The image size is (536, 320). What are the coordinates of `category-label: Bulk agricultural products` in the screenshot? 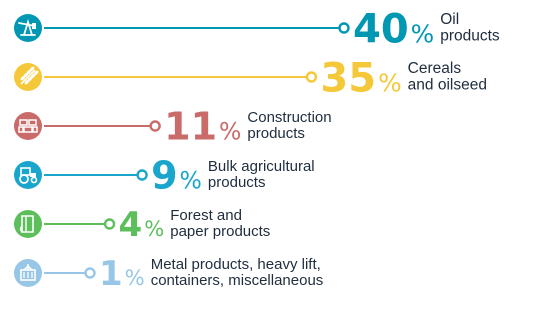 It's located at (261, 174).